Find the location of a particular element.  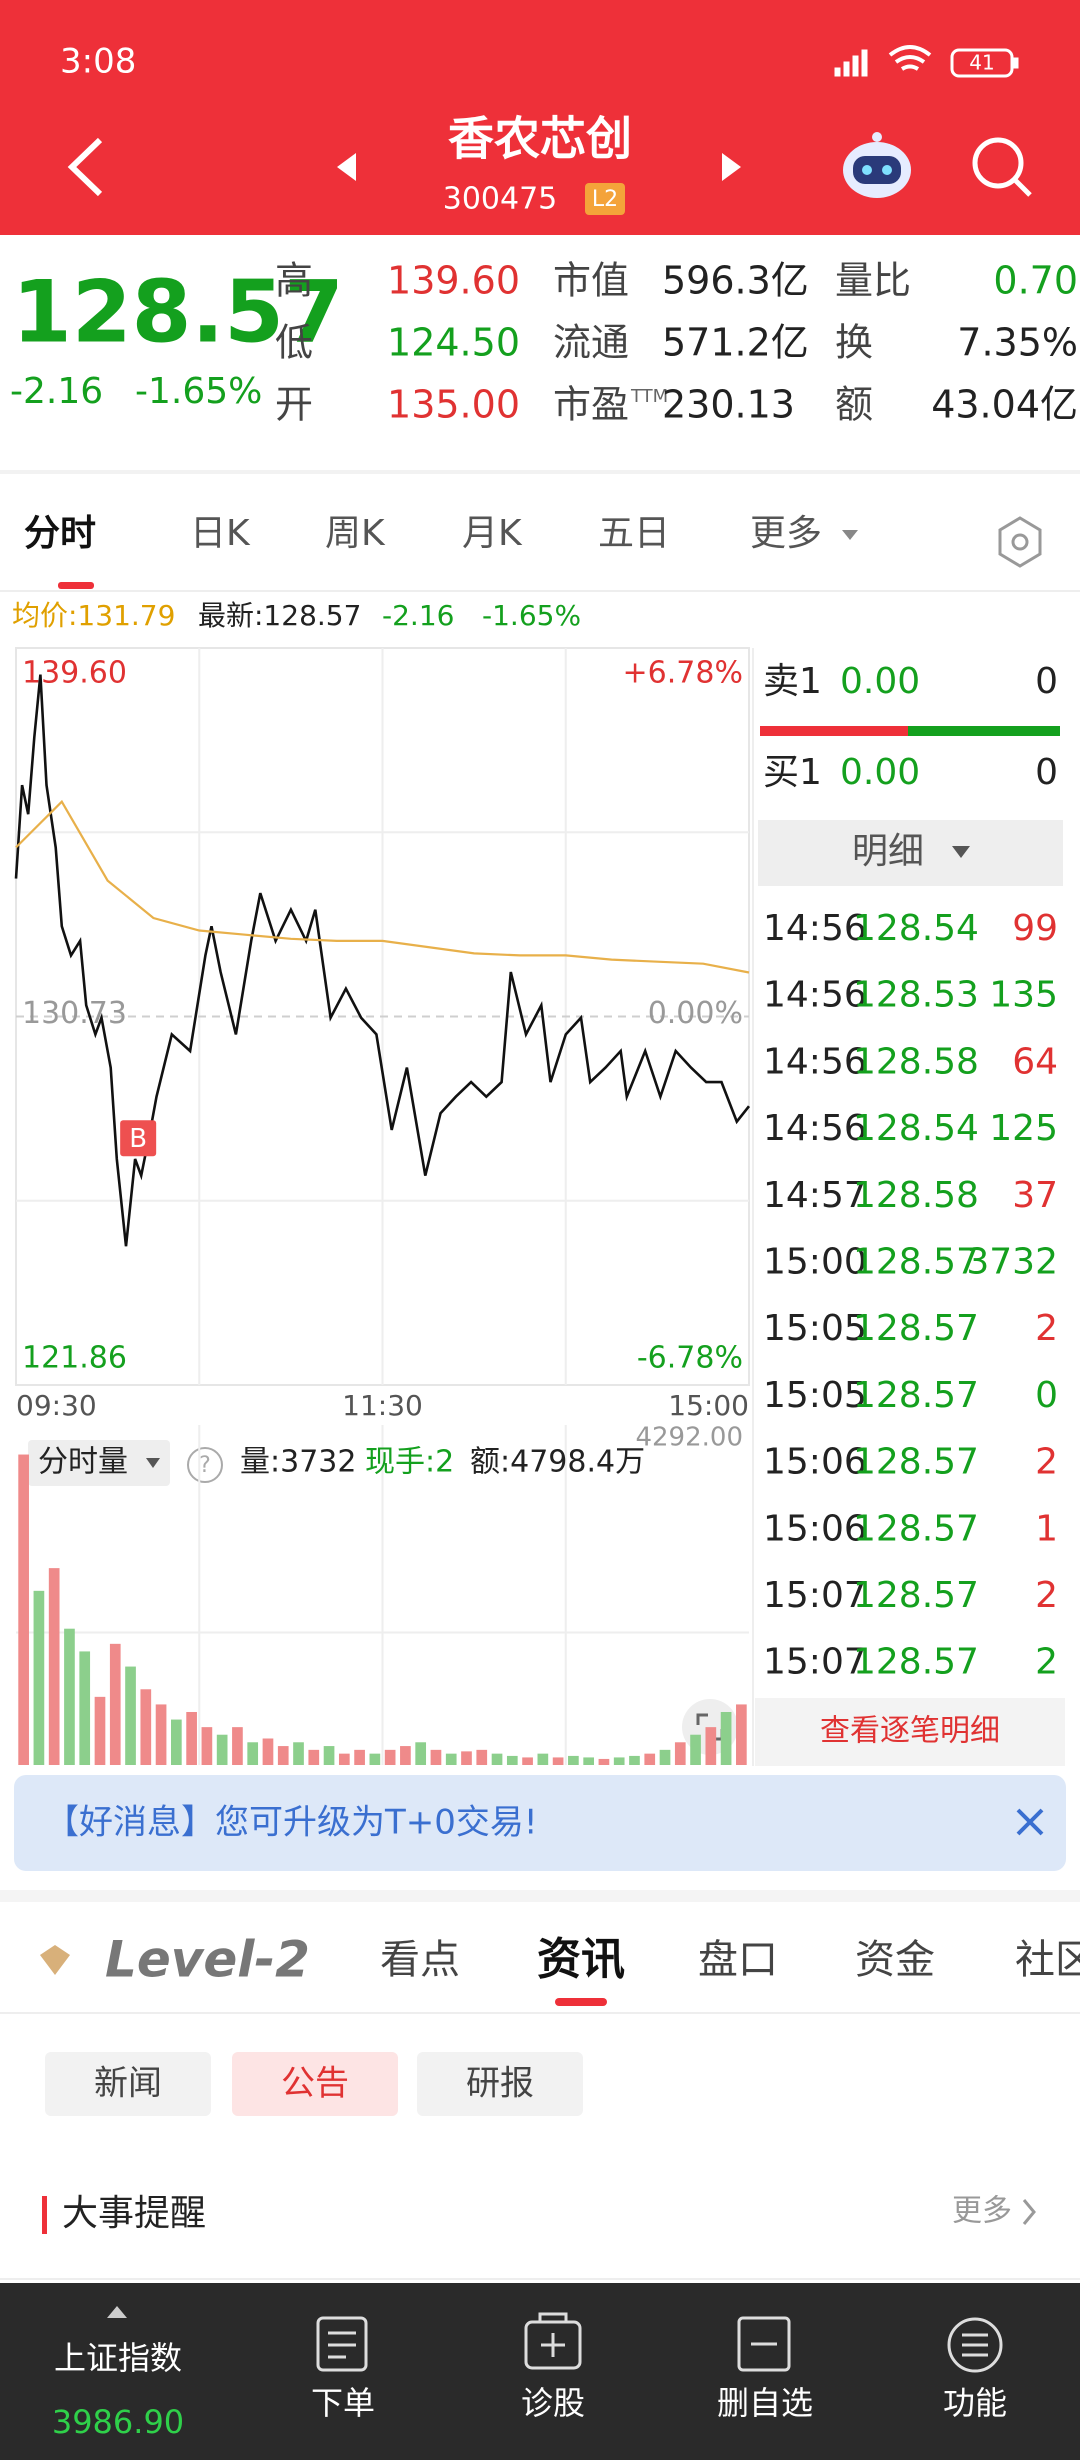

quote-label: 高 is located at coordinates (294, 281).